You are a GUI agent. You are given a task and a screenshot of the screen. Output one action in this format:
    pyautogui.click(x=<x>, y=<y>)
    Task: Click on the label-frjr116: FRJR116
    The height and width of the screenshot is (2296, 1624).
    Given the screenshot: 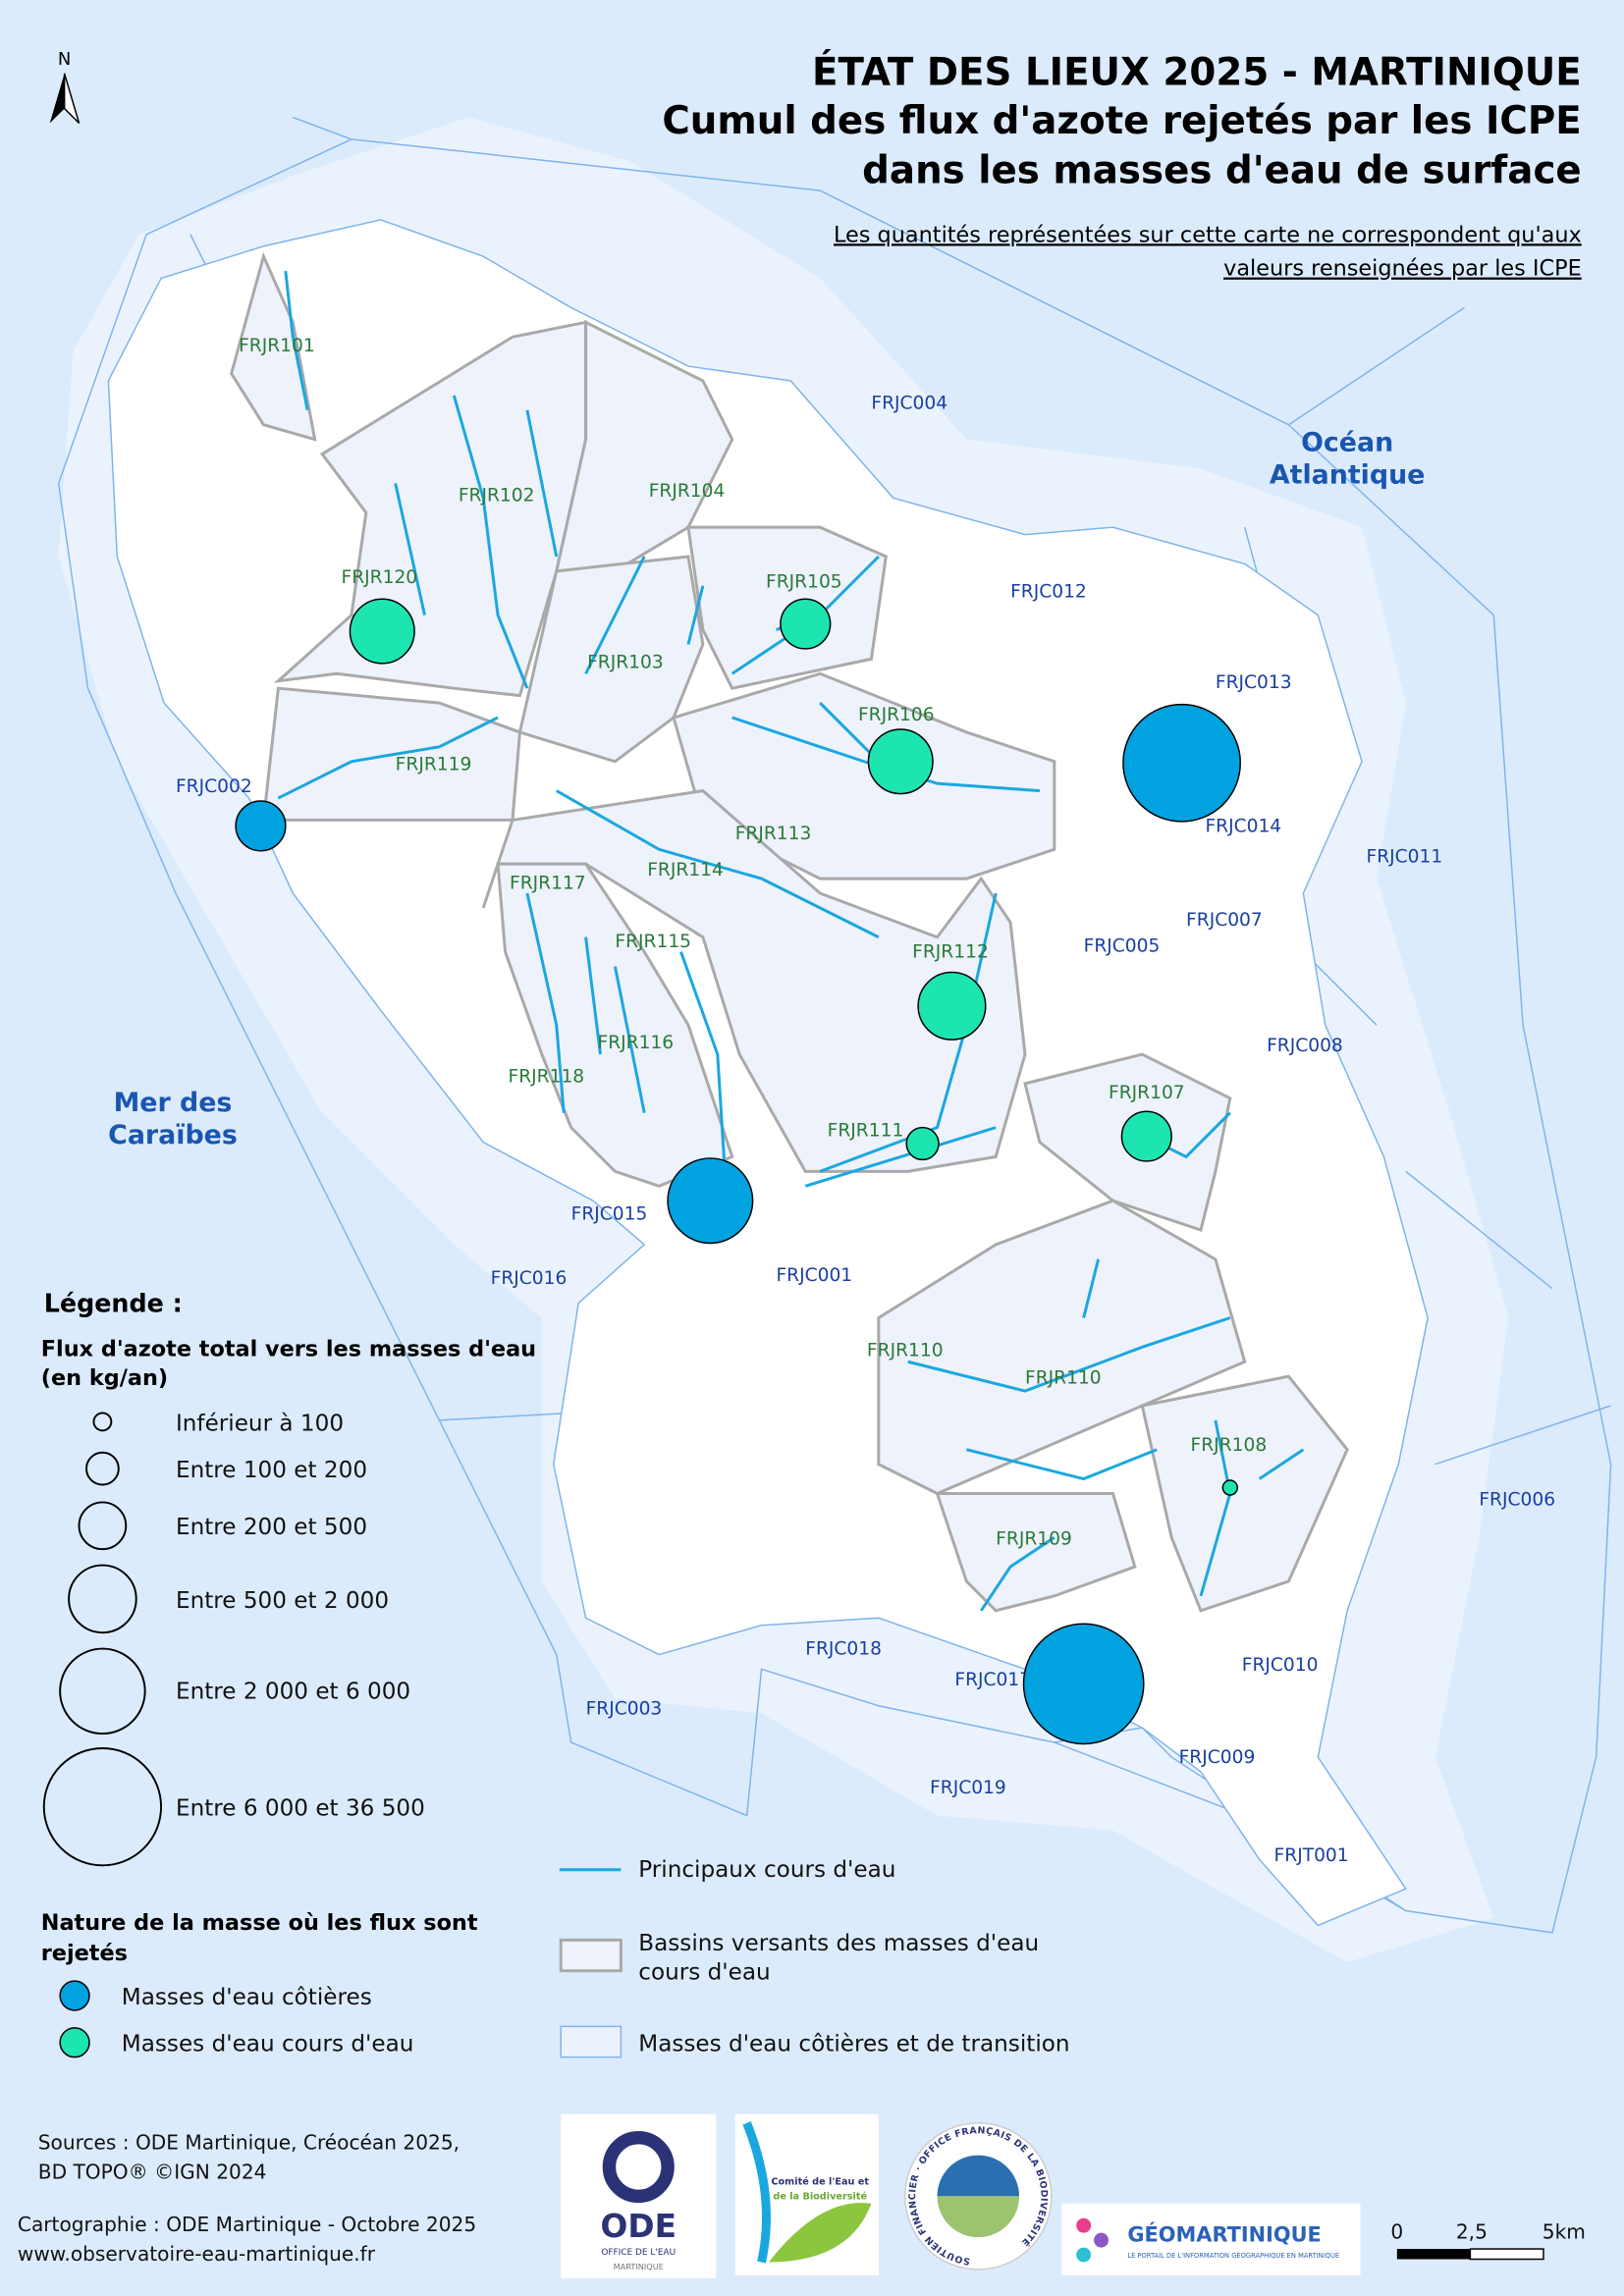 What is the action you would take?
    pyautogui.click(x=636, y=1043)
    